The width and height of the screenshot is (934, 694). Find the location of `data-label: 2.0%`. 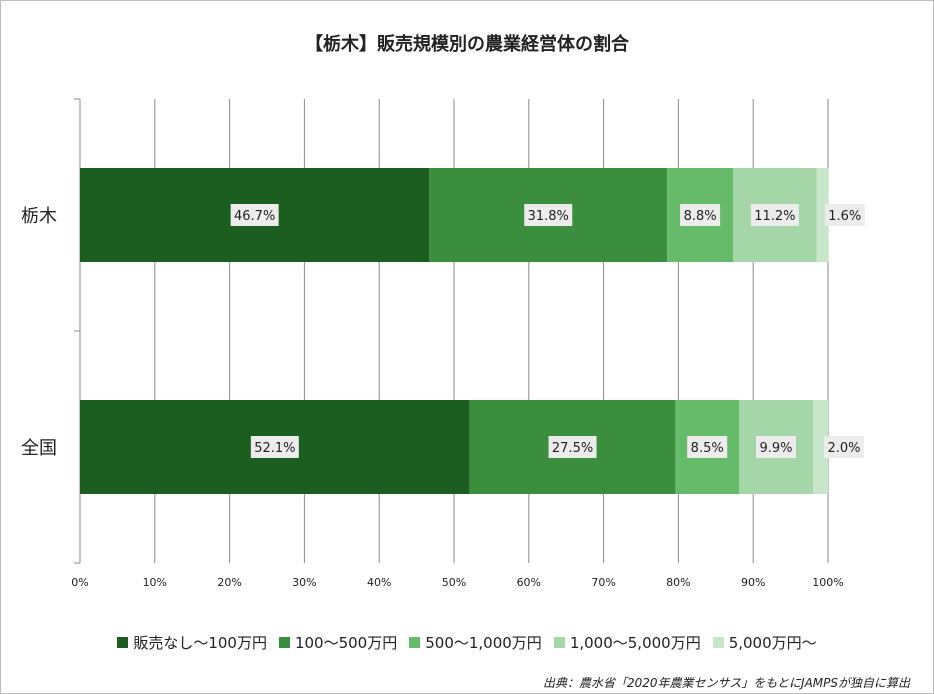

data-label: 2.0% is located at coordinates (843, 448).